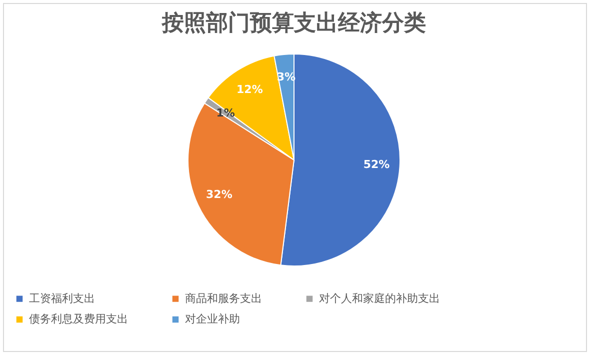 This screenshot has width=592, height=357. Describe the element at coordinates (223, 298) in the screenshot. I see `legend-label: 商品和服务支出` at that location.